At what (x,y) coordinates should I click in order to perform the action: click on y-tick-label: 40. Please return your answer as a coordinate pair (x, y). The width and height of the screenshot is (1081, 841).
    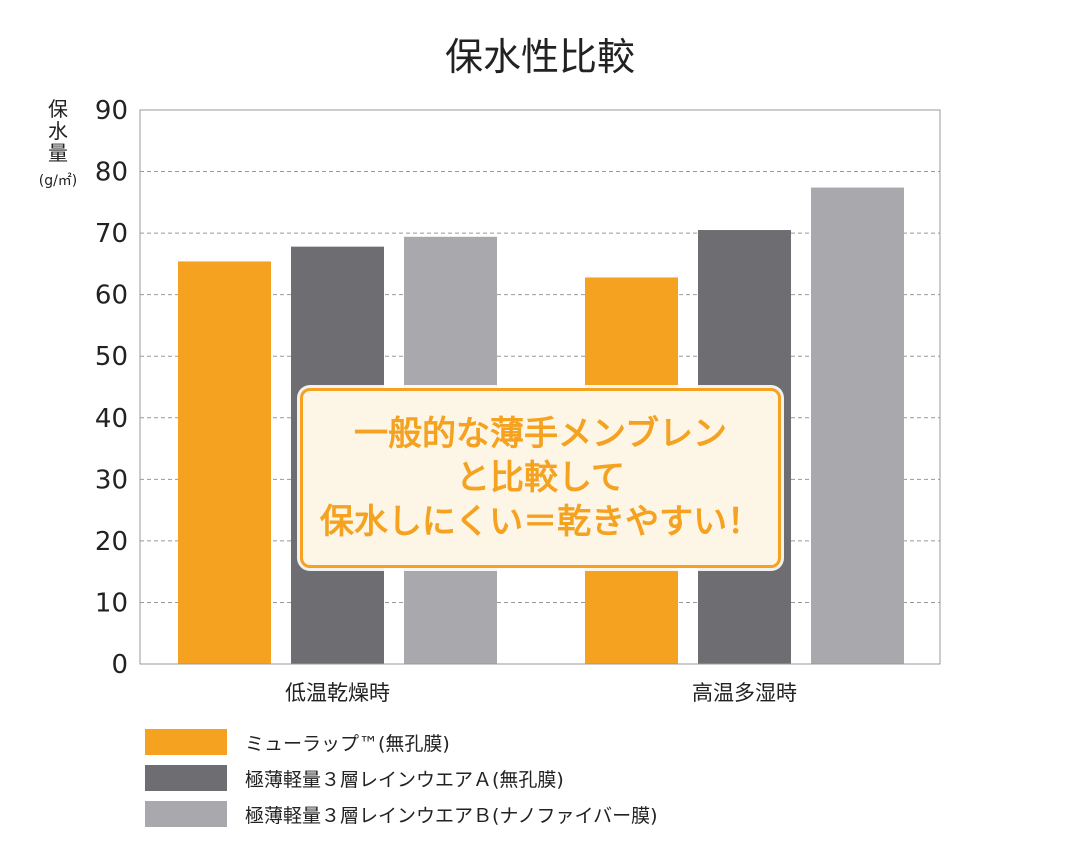
    Looking at the image, I should click on (111, 419).